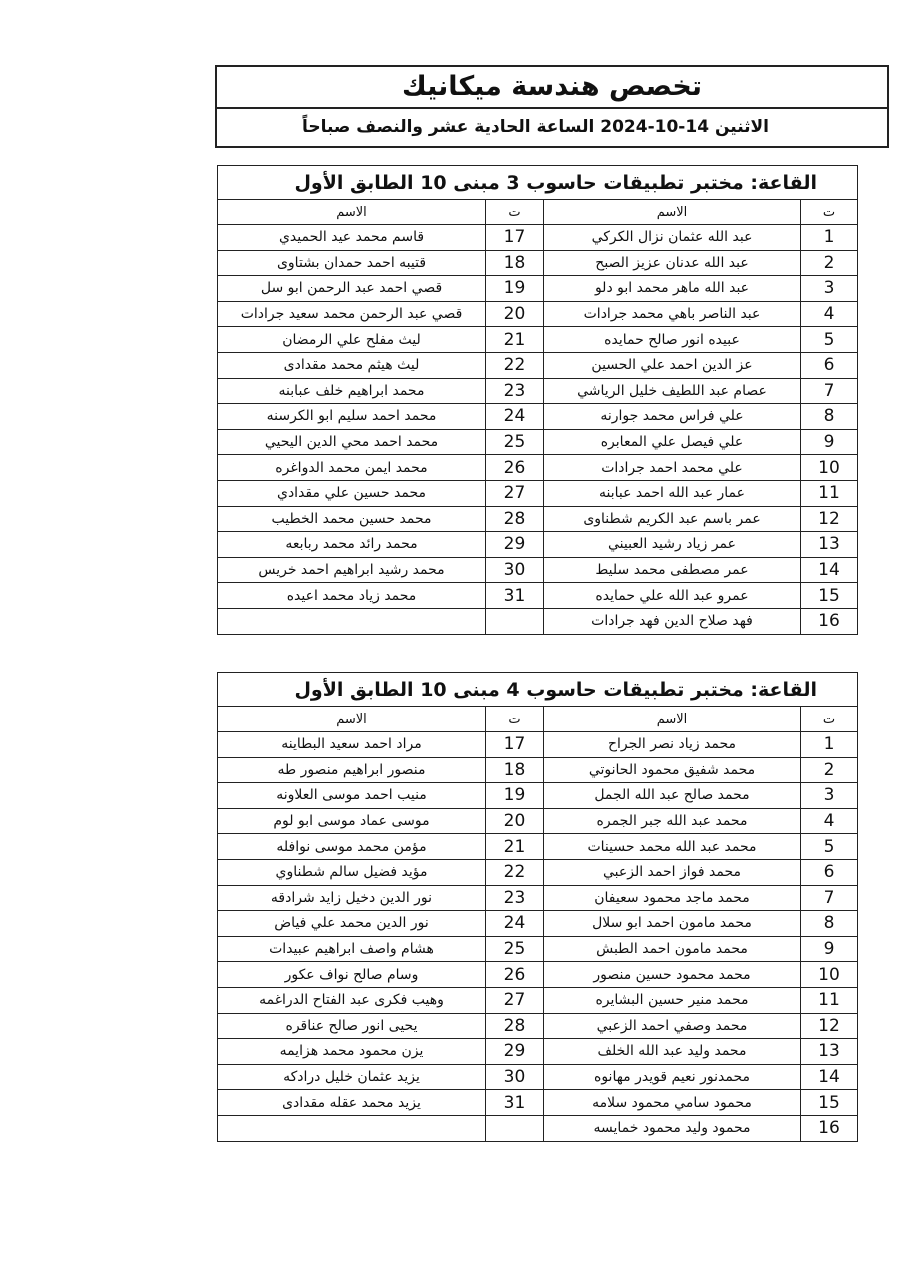 This screenshot has height=1280, width=905. What do you see at coordinates (829, 744) in the screenshot?
I see `student-number: 1` at bounding box center [829, 744].